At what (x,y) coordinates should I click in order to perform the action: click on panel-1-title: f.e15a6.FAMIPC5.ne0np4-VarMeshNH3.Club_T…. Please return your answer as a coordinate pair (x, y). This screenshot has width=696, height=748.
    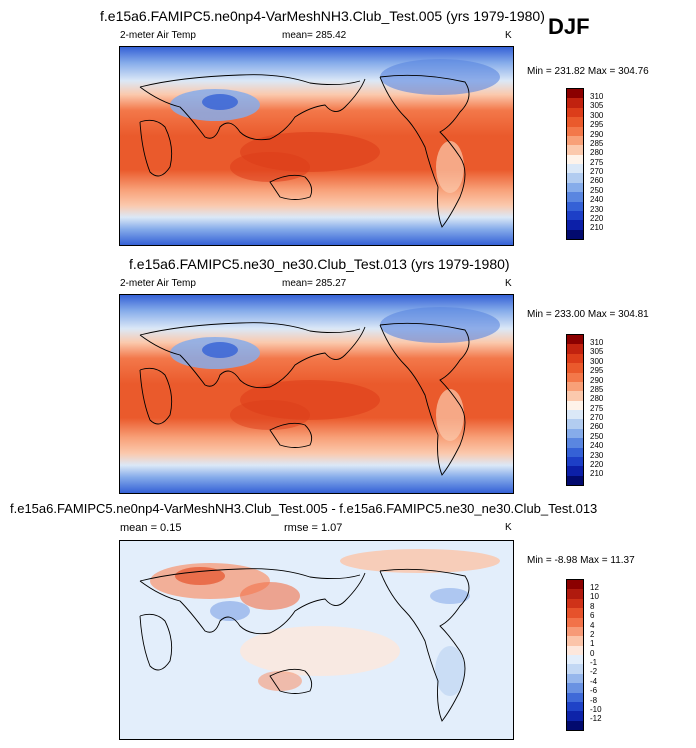
    Looking at the image, I should click on (322, 16).